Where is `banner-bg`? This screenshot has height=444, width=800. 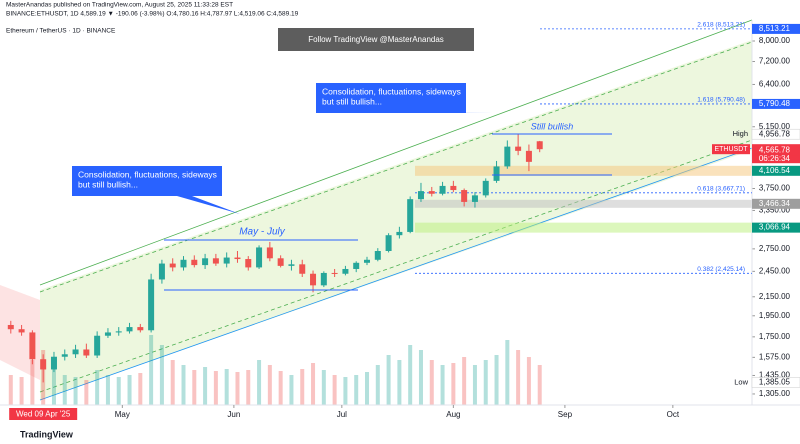 banner-bg is located at coordinates (376, 39).